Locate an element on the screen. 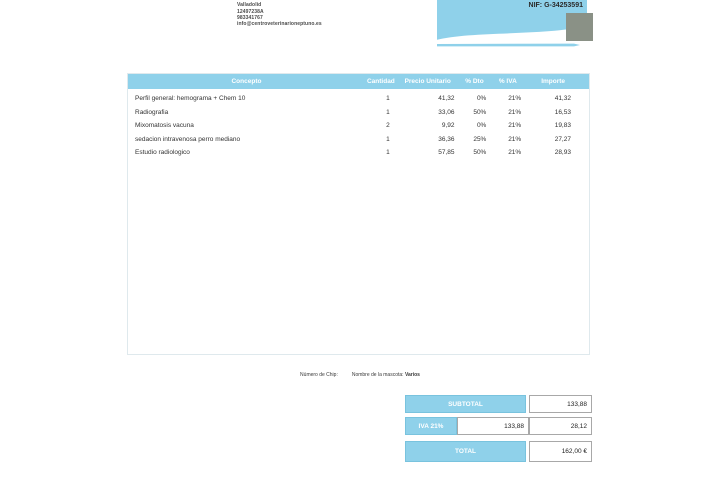  banner-underline-swoosh is located at coordinates (508, 45).